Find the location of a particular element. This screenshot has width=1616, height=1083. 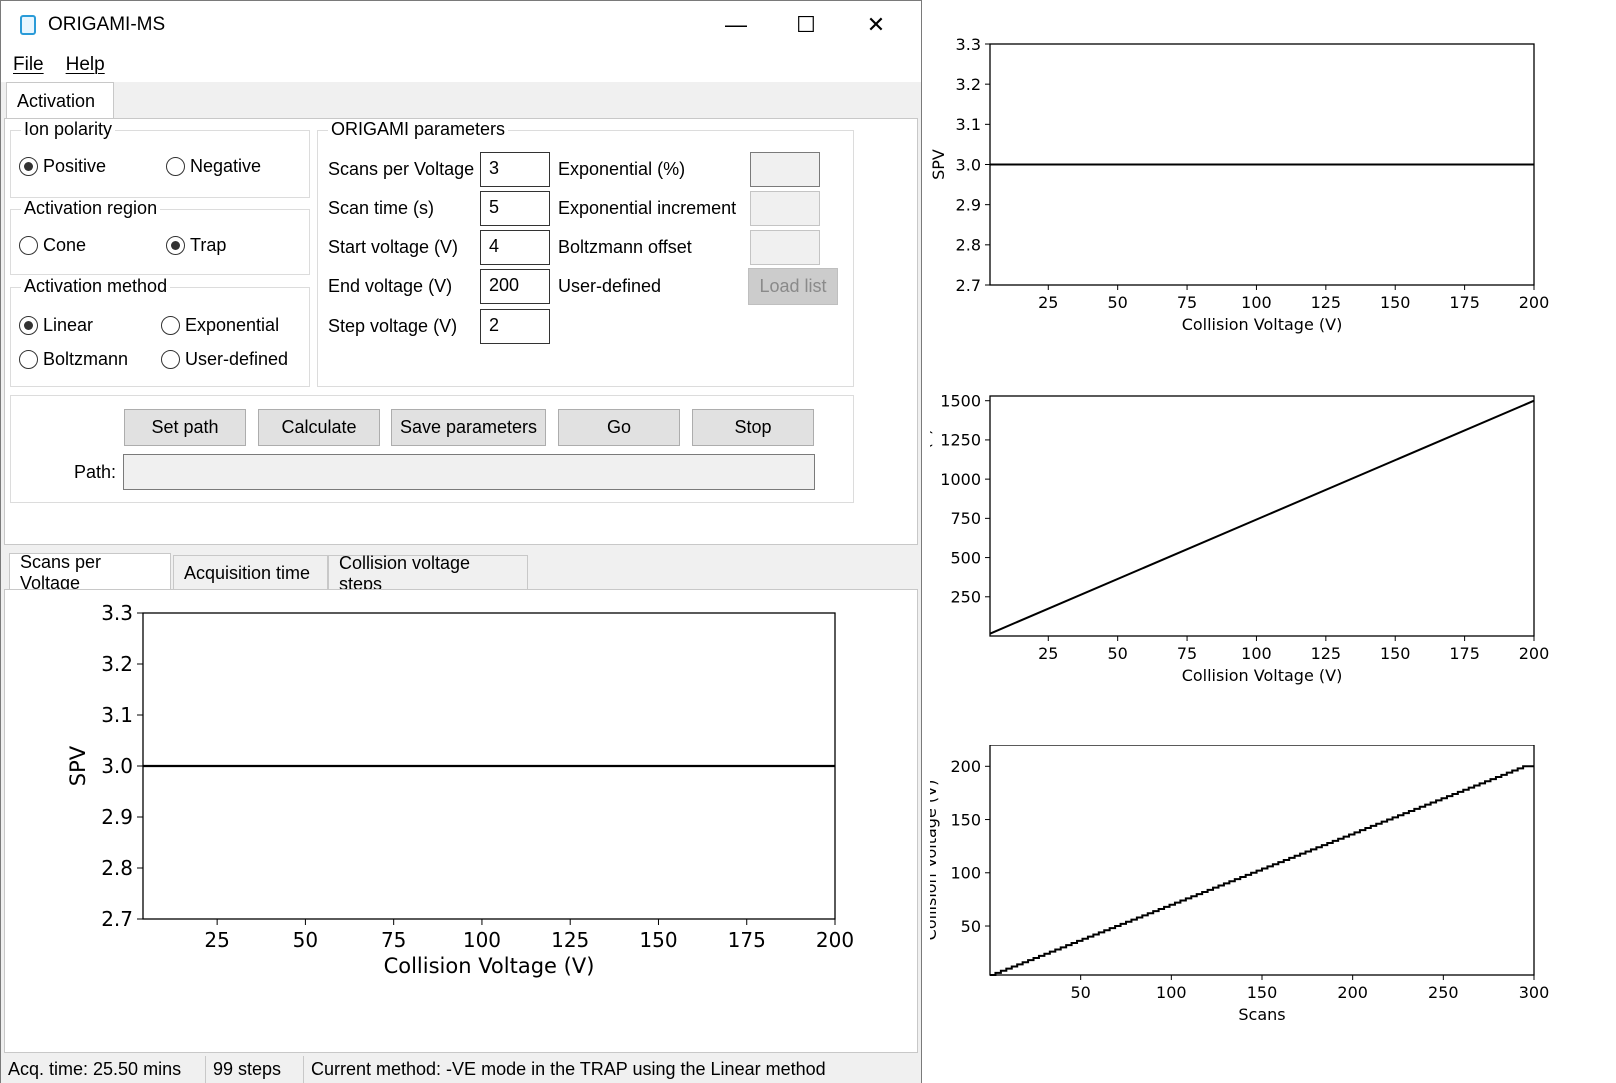

tab-collision-voltage-steps: Collision voltage steps is located at coordinates (428, 573).